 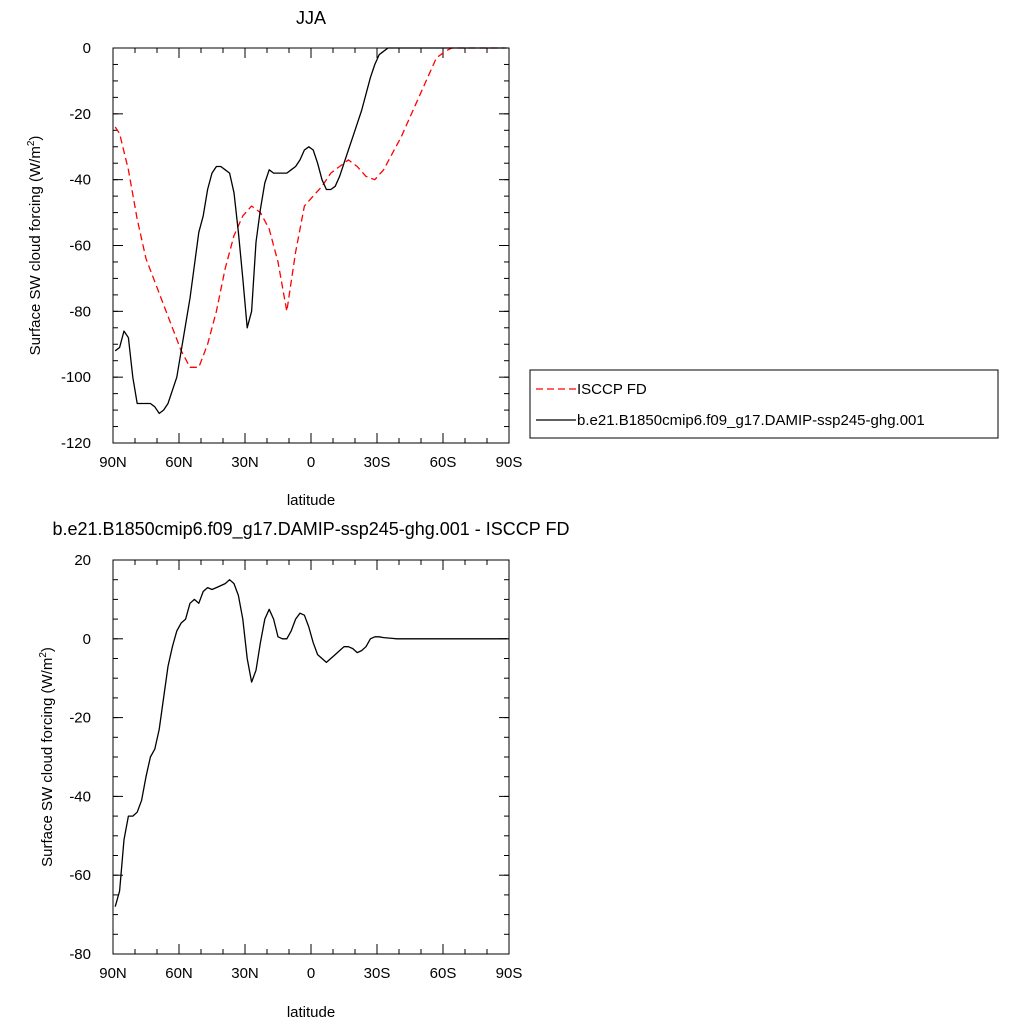 I want to click on chart-title: JJA, so click(x=311, y=18).